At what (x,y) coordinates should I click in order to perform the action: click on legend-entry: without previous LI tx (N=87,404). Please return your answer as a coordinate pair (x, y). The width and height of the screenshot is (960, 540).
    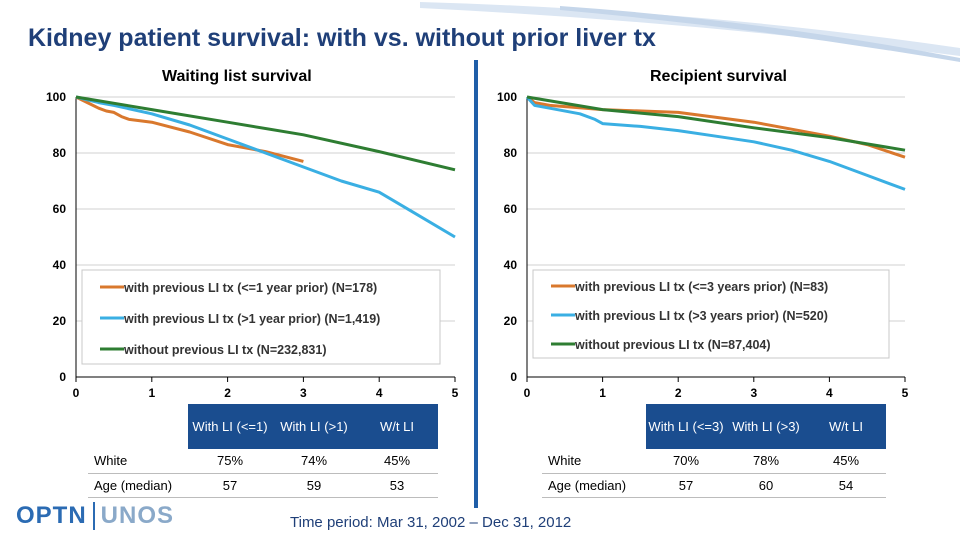
    Looking at the image, I should click on (672, 345).